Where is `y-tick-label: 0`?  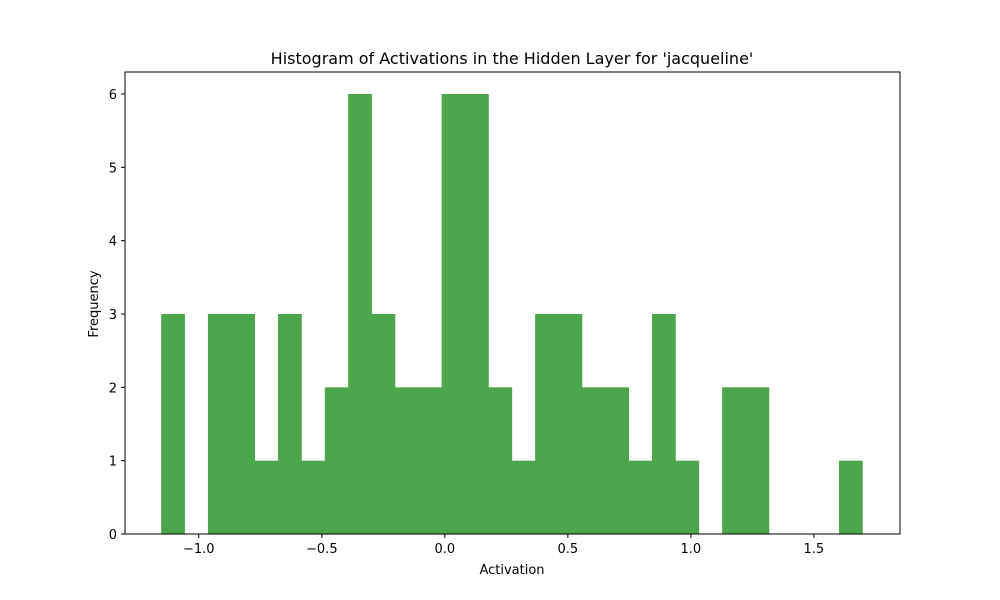
y-tick-label: 0 is located at coordinates (113, 535).